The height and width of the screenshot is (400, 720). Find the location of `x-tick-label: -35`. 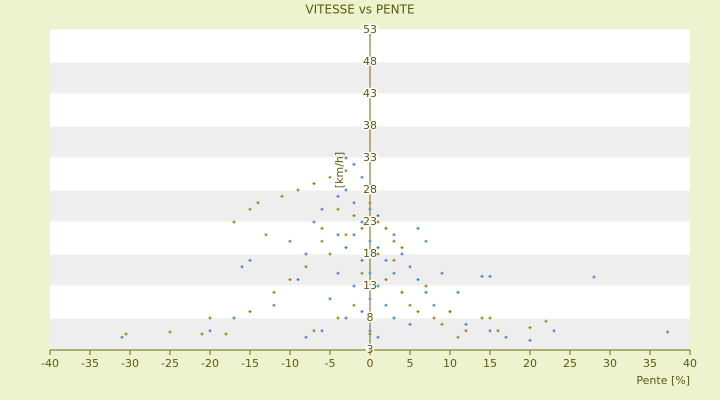

x-tick-label: -35 is located at coordinates (90, 363).